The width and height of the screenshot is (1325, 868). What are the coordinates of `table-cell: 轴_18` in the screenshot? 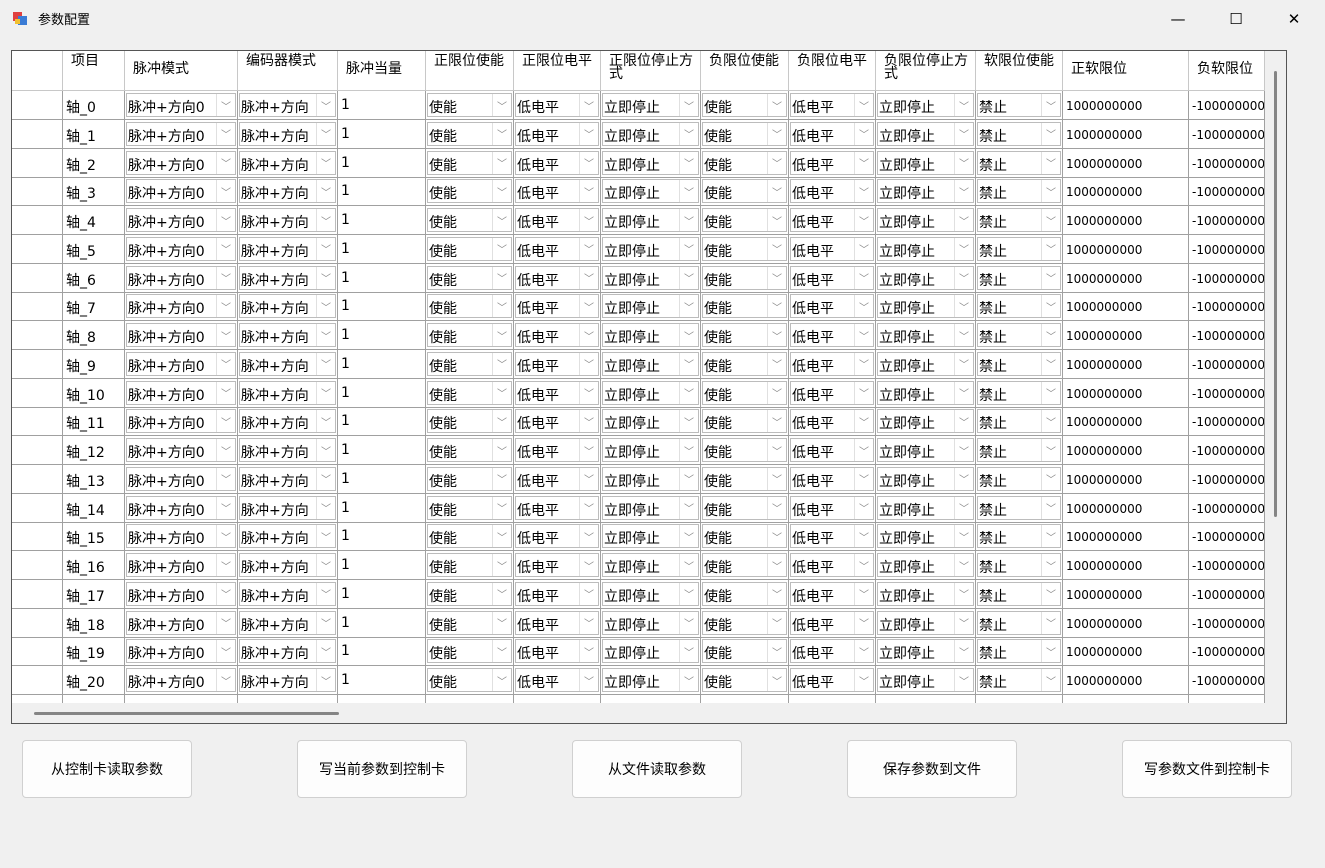 It's located at (94, 623).